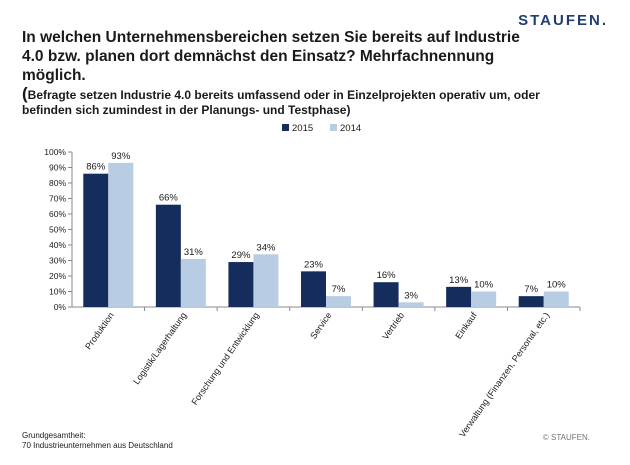 This screenshot has height=465, width=630. What do you see at coordinates (241, 255) in the screenshot?
I see `data-label-2015: 29%` at bounding box center [241, 255].